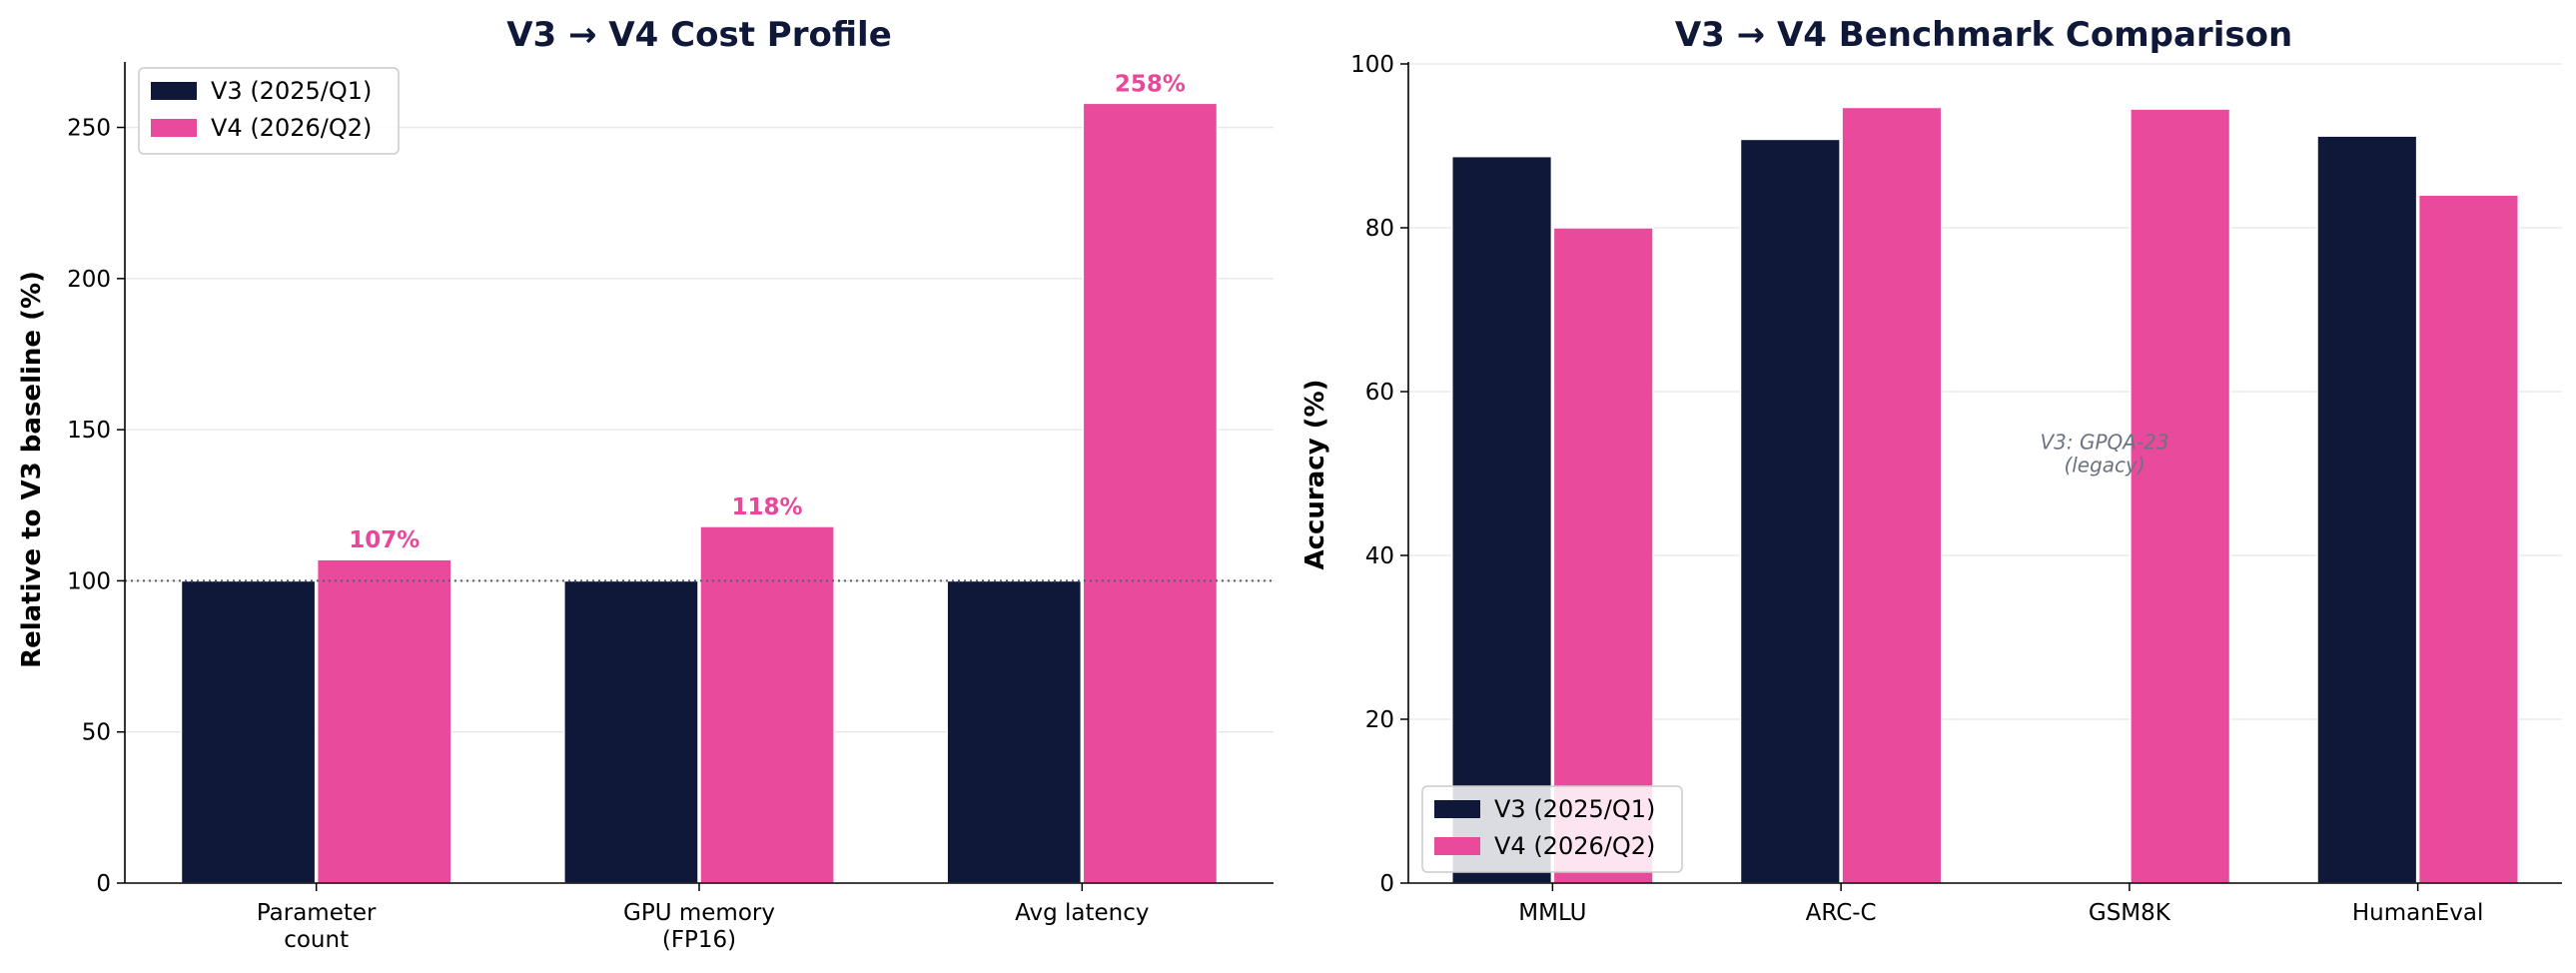  I want to click on cost-chart-title: V3 → V4 Cost Profile, so click(699, 35).